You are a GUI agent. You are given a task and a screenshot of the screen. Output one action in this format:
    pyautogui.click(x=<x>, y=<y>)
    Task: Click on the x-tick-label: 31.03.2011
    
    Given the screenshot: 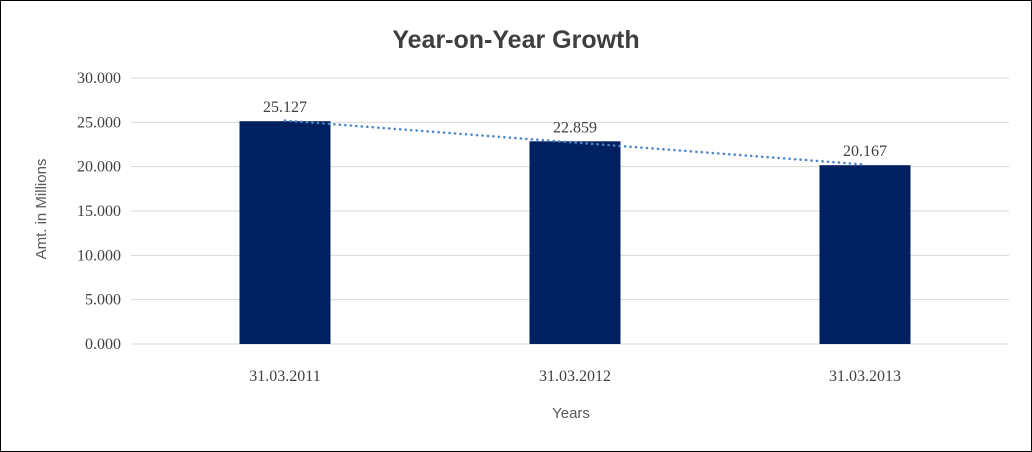 What is the action you would take?
    pyautogui.click(x=284, y=376)
    